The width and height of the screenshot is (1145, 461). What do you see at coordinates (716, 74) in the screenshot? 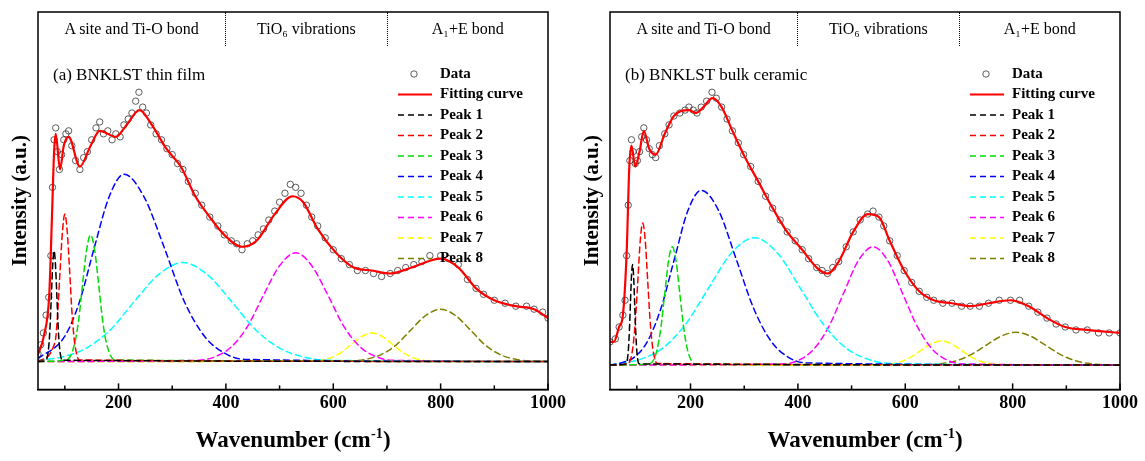
I see `chart-title: (b) BNKLST bulk ceramic` at bounding box center [716, 74].